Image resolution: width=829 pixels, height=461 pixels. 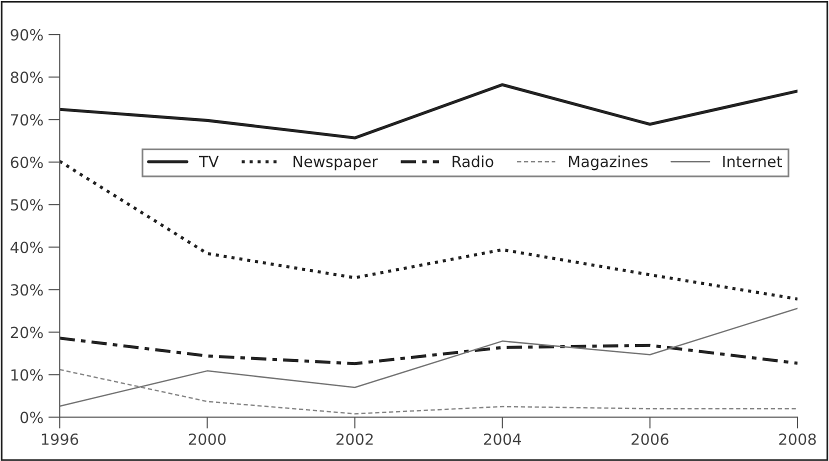 I want to click on x-tick-label: 2004, so click(x=502, y=439).